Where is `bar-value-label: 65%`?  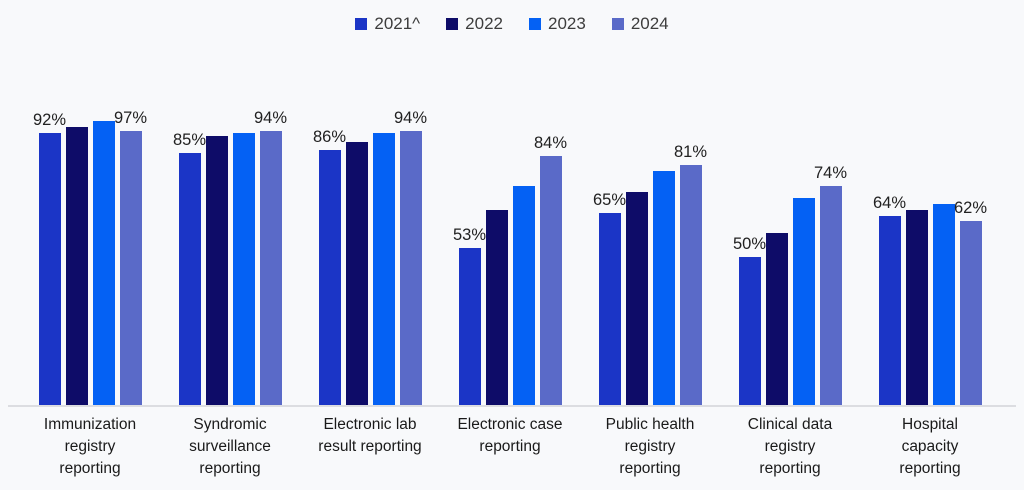
bar-value-label: 65% is located at coordinates (609, 199).